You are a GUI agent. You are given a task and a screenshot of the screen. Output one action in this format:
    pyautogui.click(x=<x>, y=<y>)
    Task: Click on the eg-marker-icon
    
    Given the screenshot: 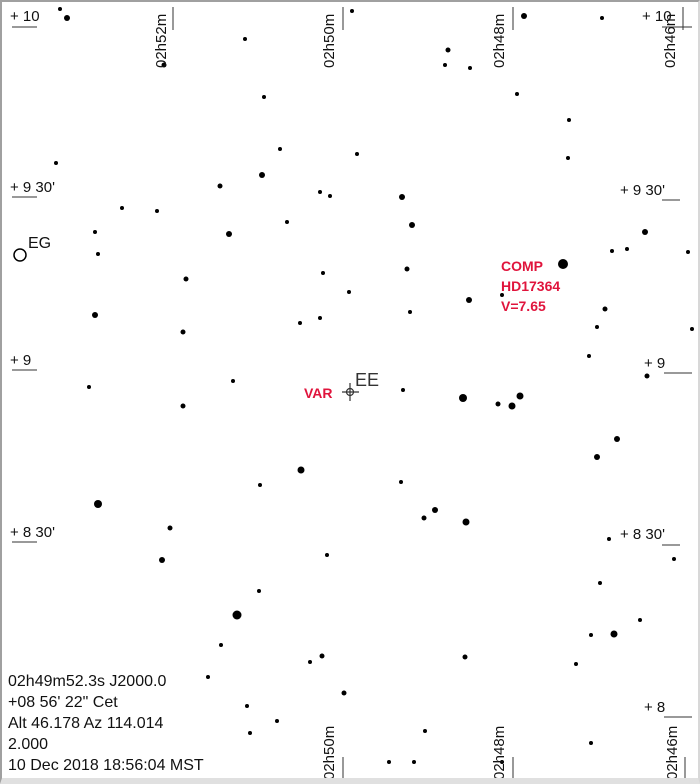 What is the action you would take?
    pyautogui.click(x=20, y=255)
    